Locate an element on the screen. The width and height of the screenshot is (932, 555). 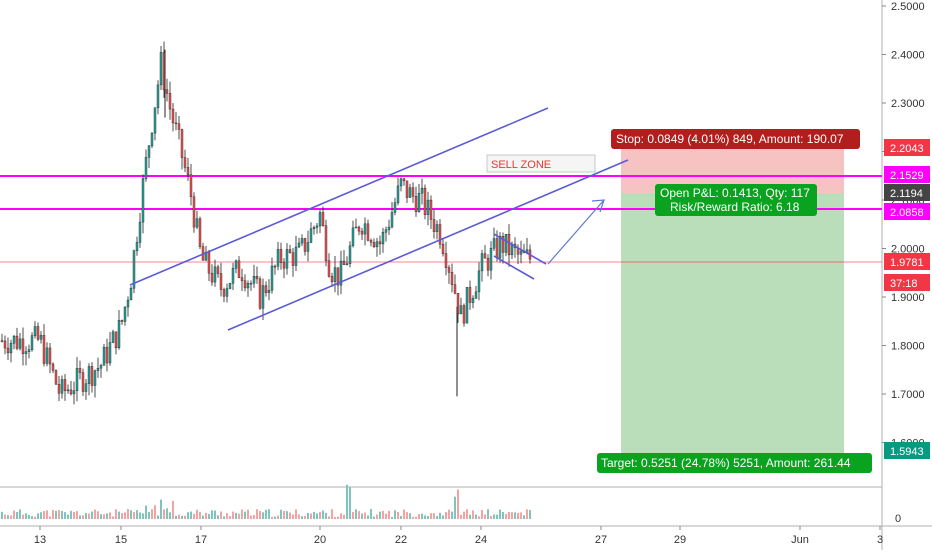
risk-reward-label: Risk/Reward Ratio: 6.18 is located at coordinates (735, 207).